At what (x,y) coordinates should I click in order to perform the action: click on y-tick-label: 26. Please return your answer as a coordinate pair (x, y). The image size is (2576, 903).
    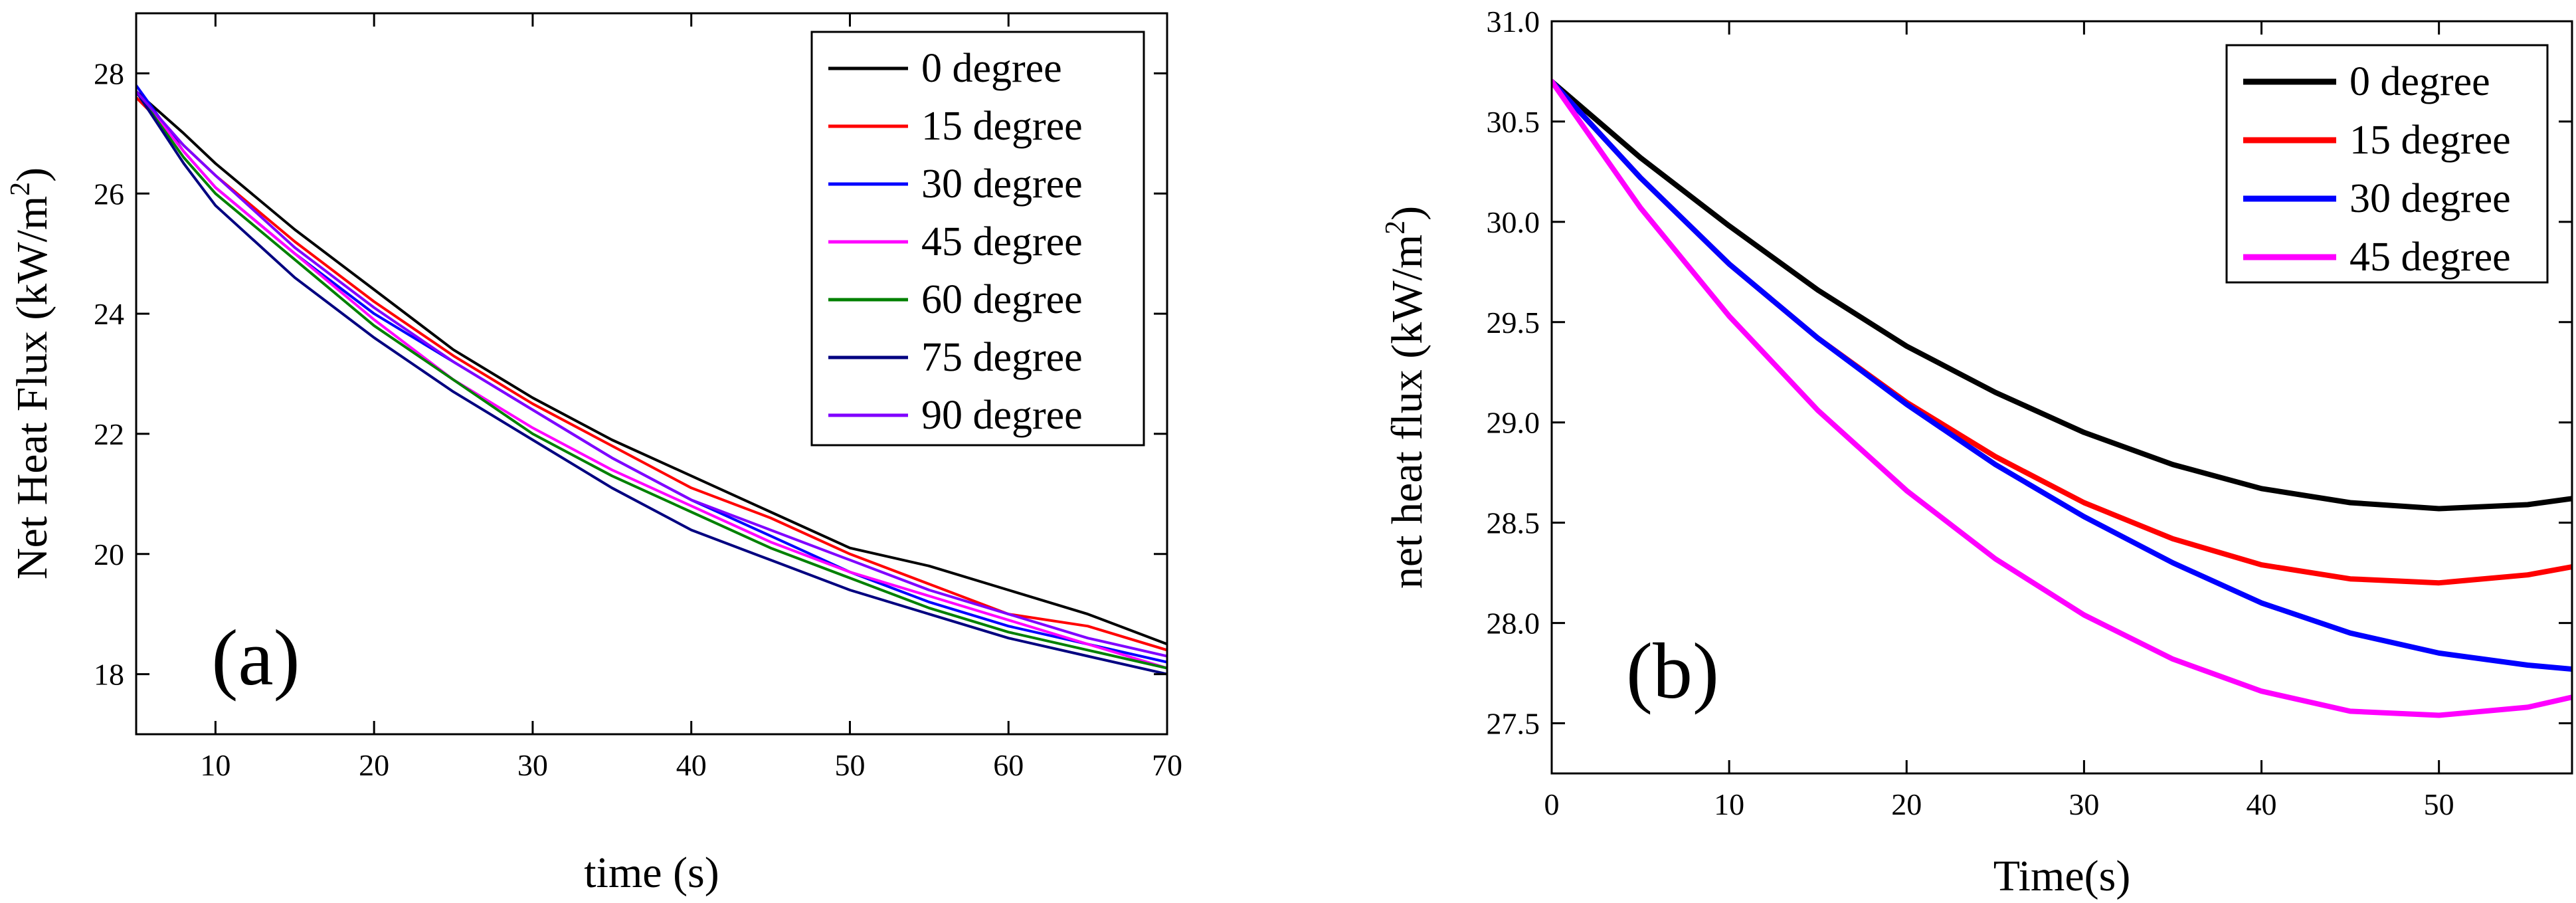
    Looking at the image, I should click on (109, 194).